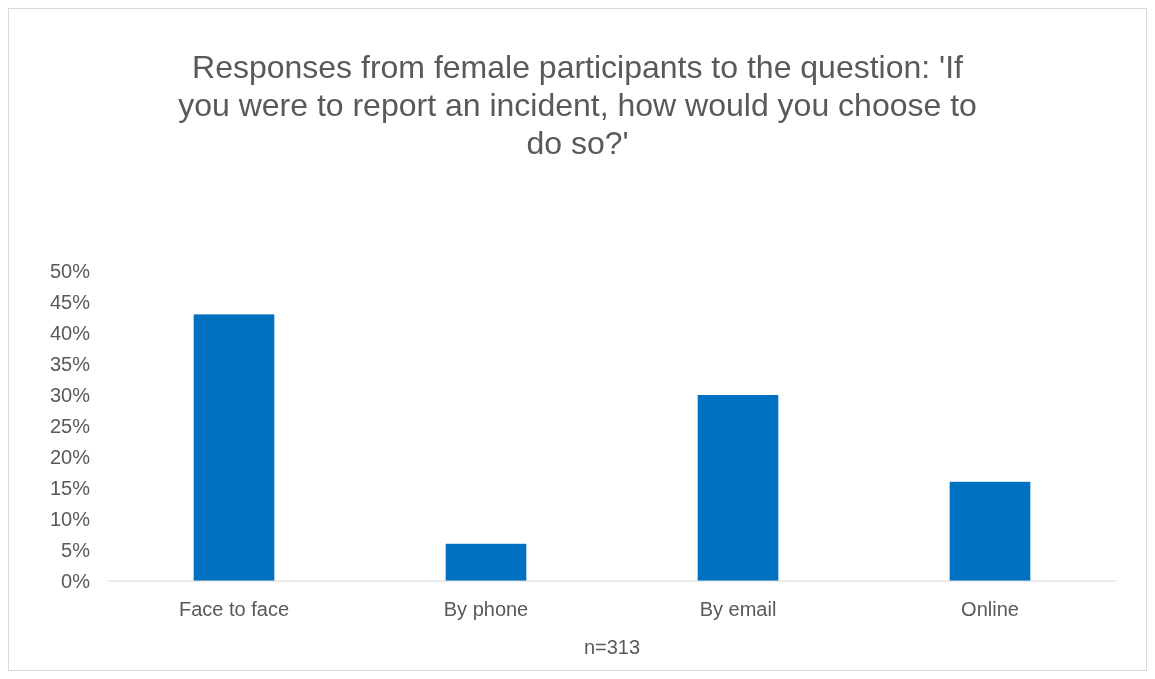  I want to click on x-tick-label: Face to face, so click(234, 609).